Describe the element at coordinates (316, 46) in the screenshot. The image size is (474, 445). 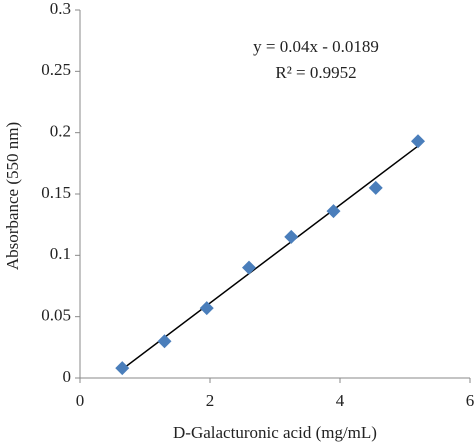
I see `trend-equation: y = 0.04x - 0.0189` at that location.